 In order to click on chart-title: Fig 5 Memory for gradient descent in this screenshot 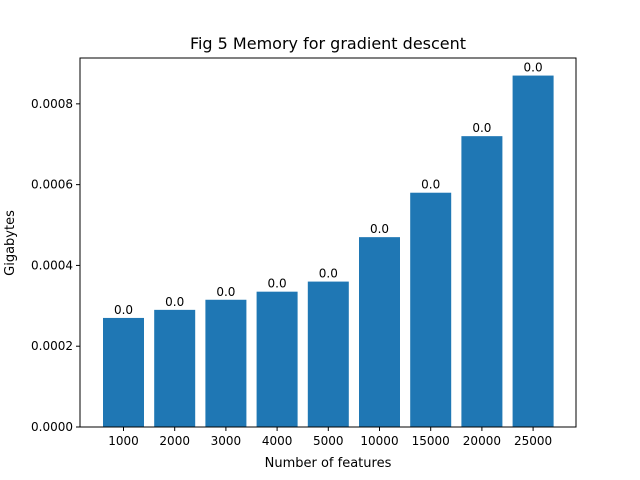, I will do `click(328, 43)`.